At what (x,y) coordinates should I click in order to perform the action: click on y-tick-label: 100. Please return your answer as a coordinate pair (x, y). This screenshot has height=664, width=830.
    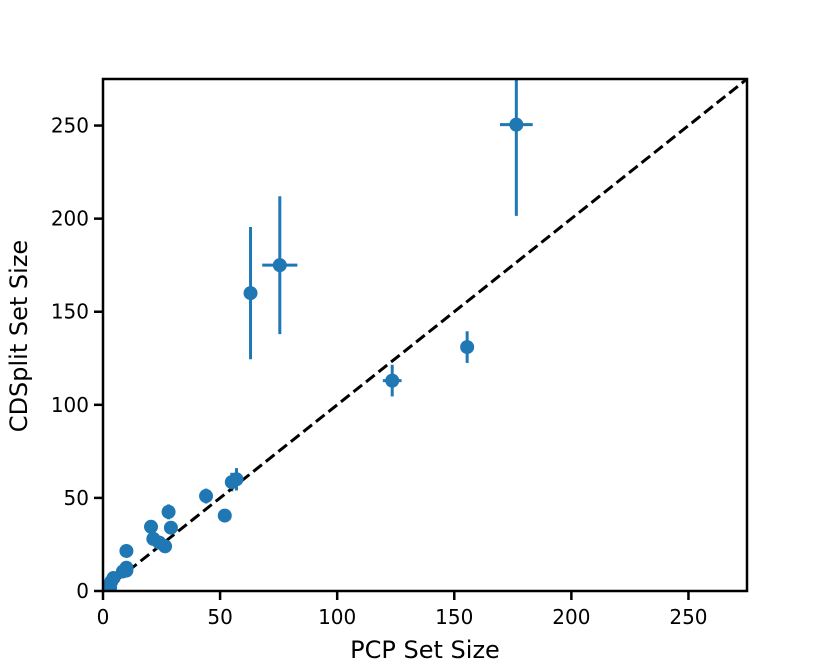
    Looking at the image, I should click on (70, 405).